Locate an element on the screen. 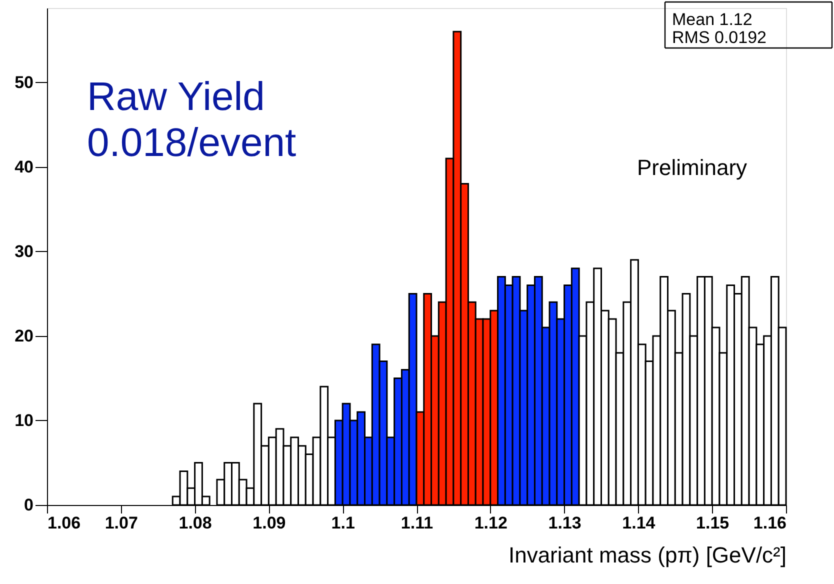 The image size is (834, 584). y-tick-label: 50 is located at coordinates (24, 82).